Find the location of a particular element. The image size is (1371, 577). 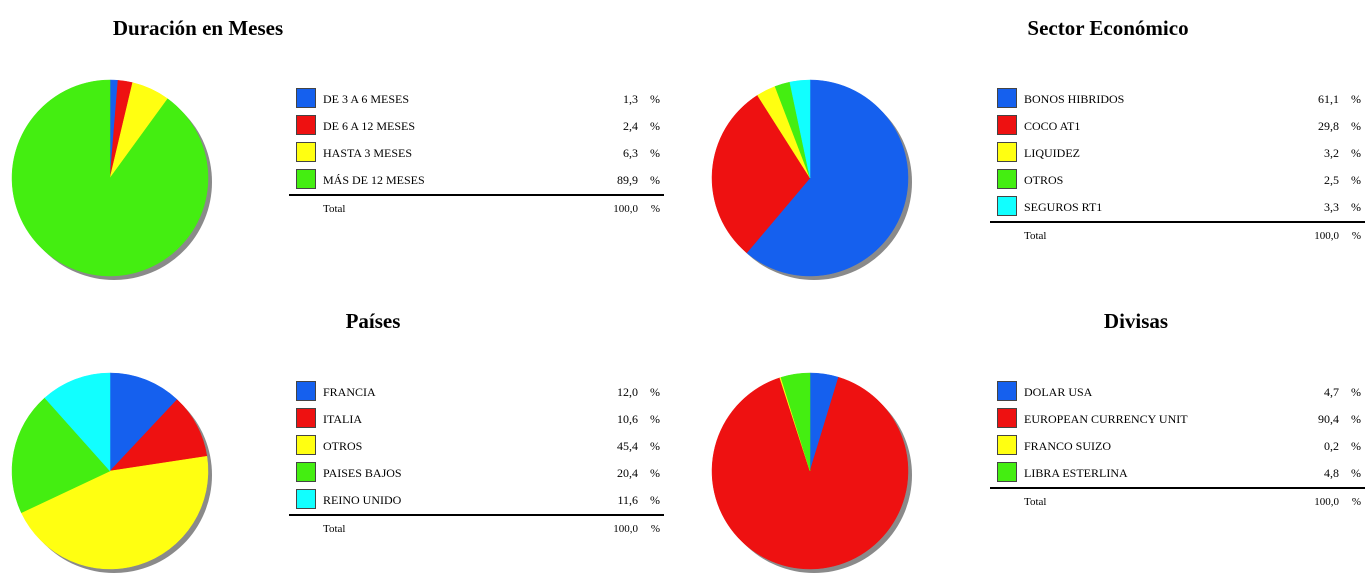

legend-item-de-6-a-12-meses: DE 6 A 12 MESES 2,4% is located at coordinates (476, 125).